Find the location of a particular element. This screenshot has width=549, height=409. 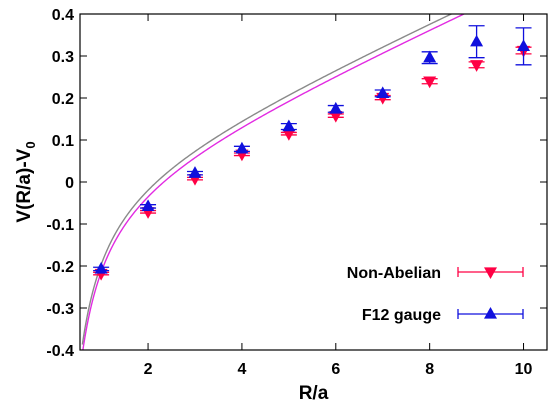

legend-symbol-non-abelian is located at coordinates (490, 273).